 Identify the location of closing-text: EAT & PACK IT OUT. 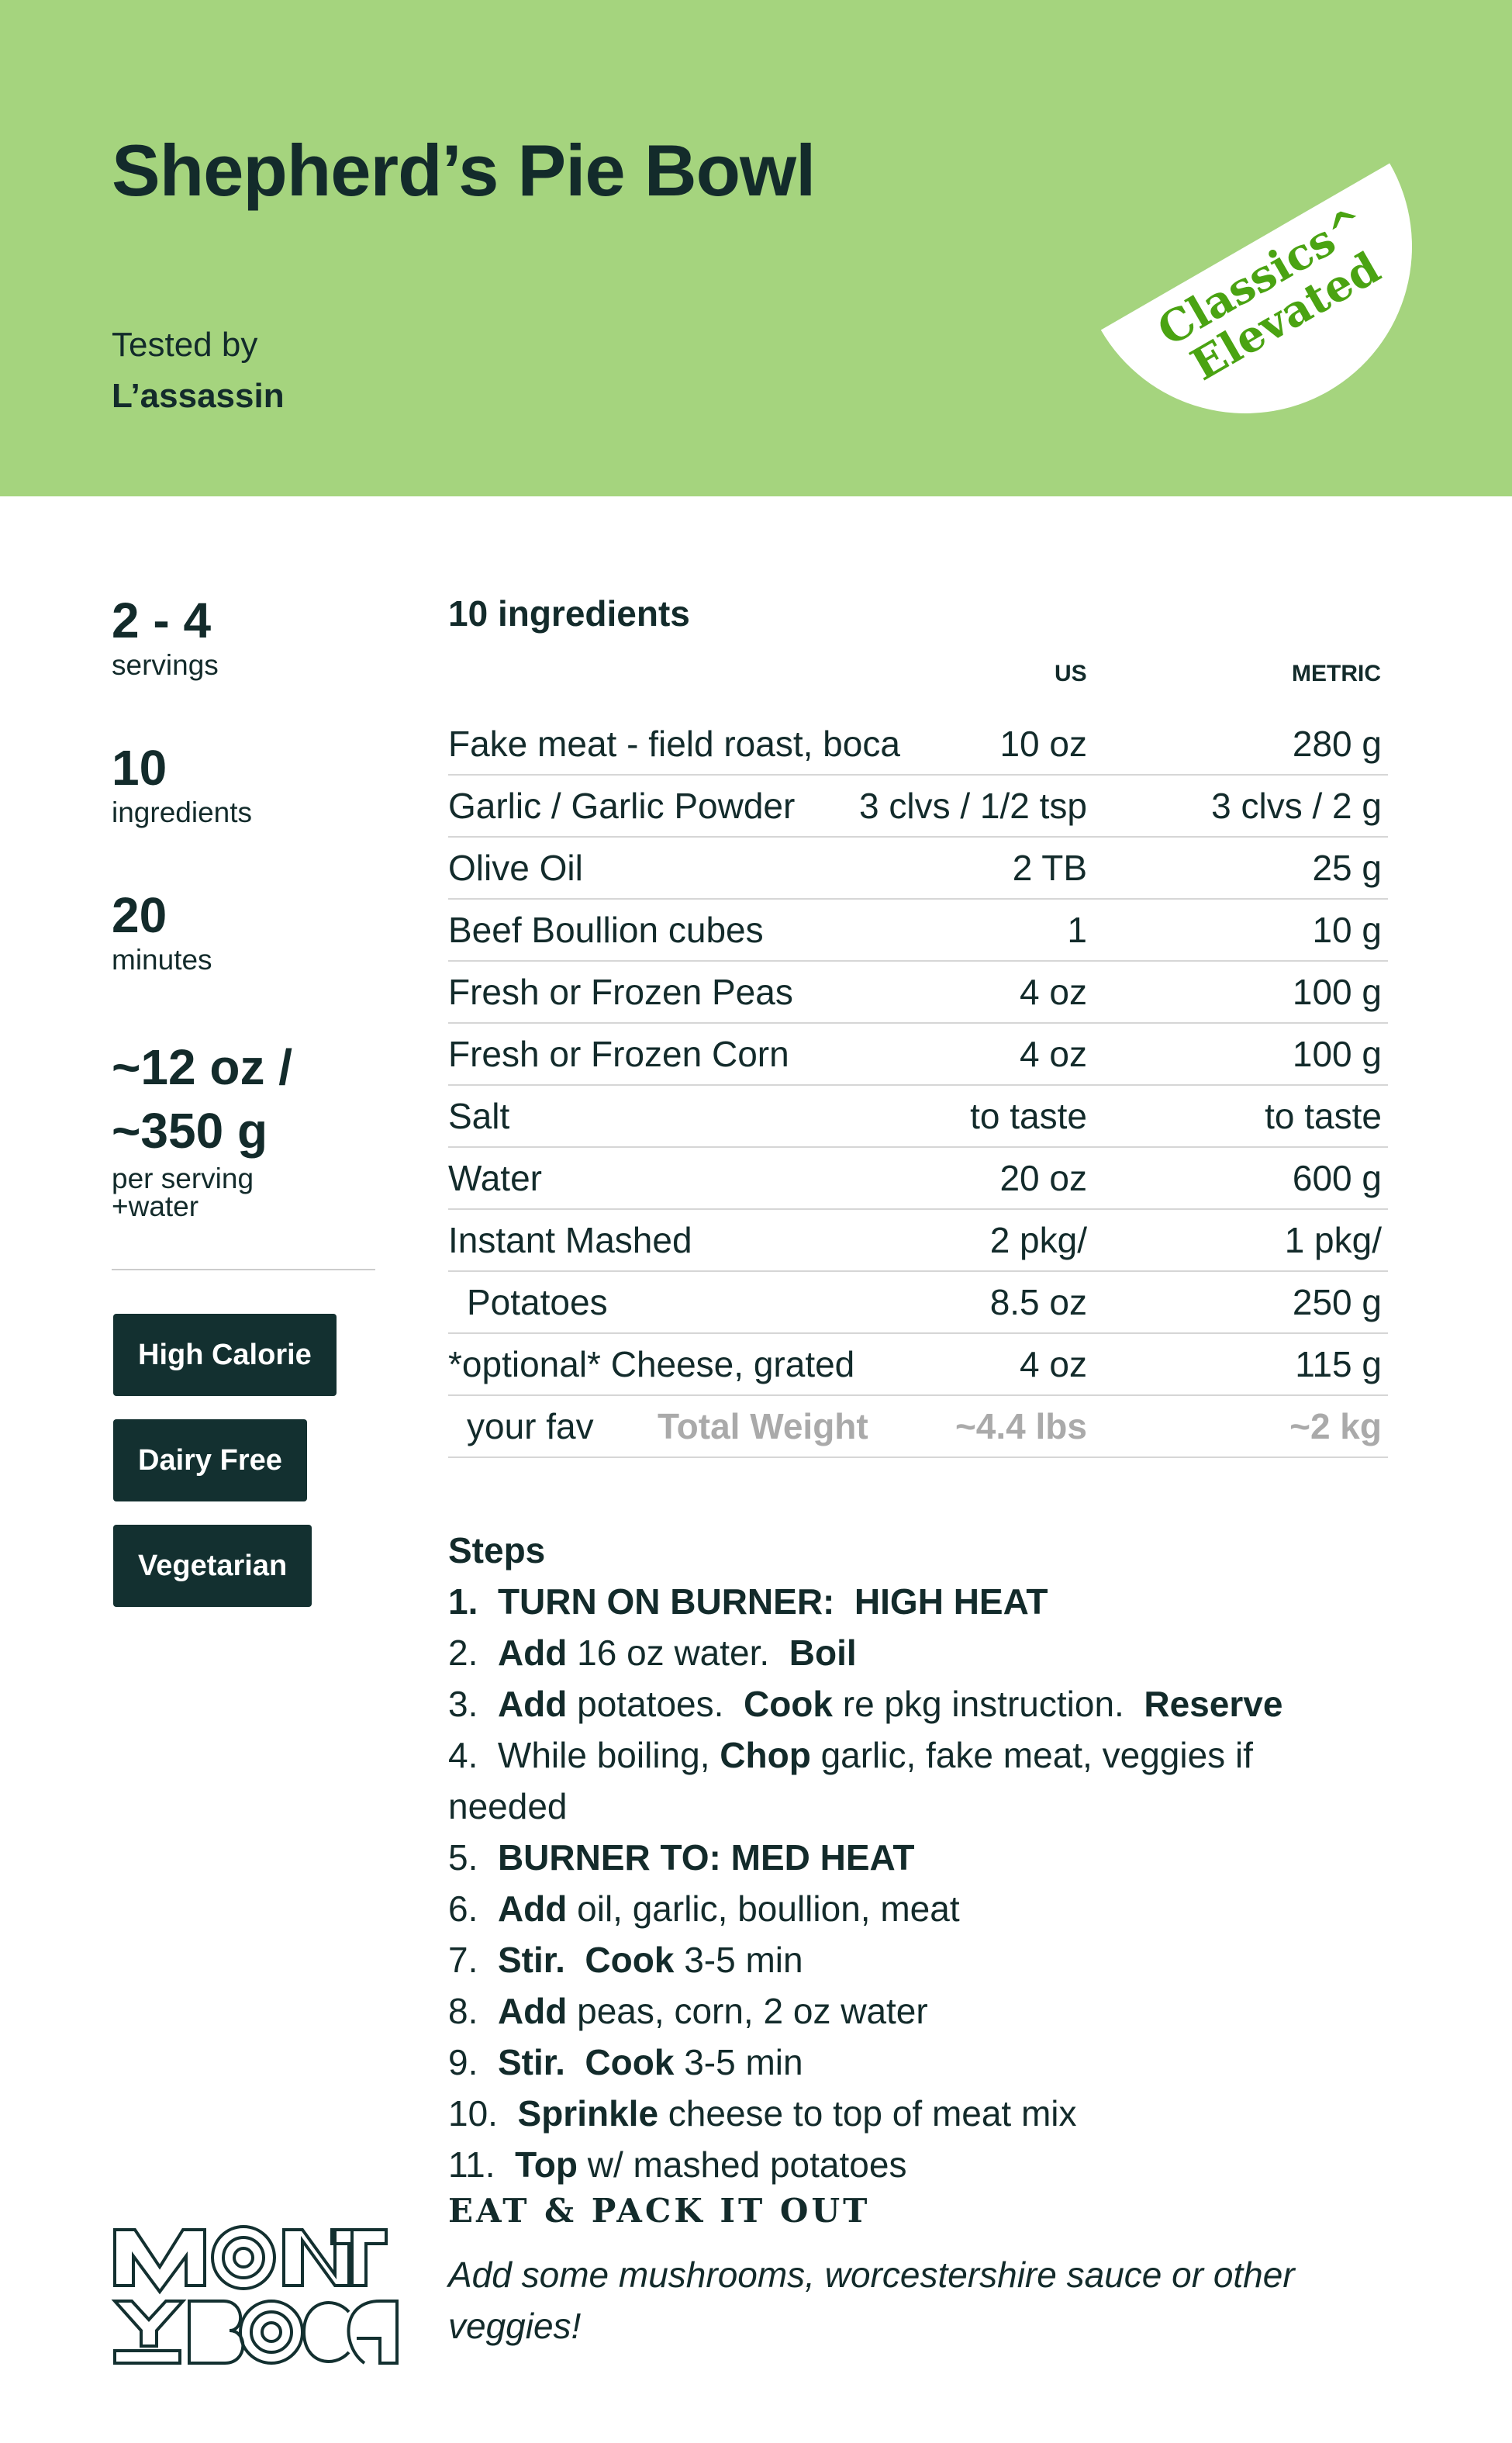
(659, 2211).